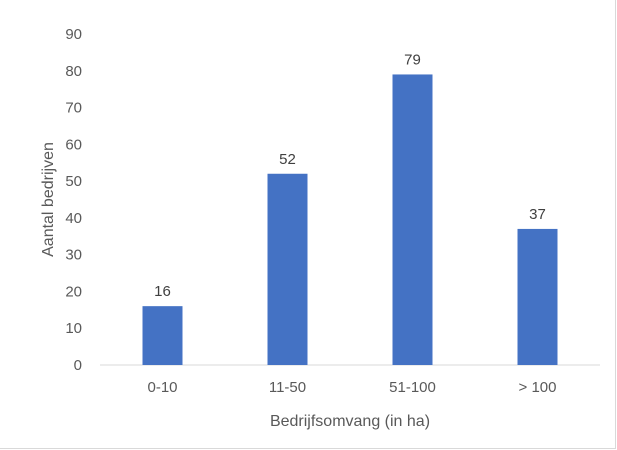 This screenshot has height=450, width=617. I want to click on y-tick-label: 70, so click(73, 108).